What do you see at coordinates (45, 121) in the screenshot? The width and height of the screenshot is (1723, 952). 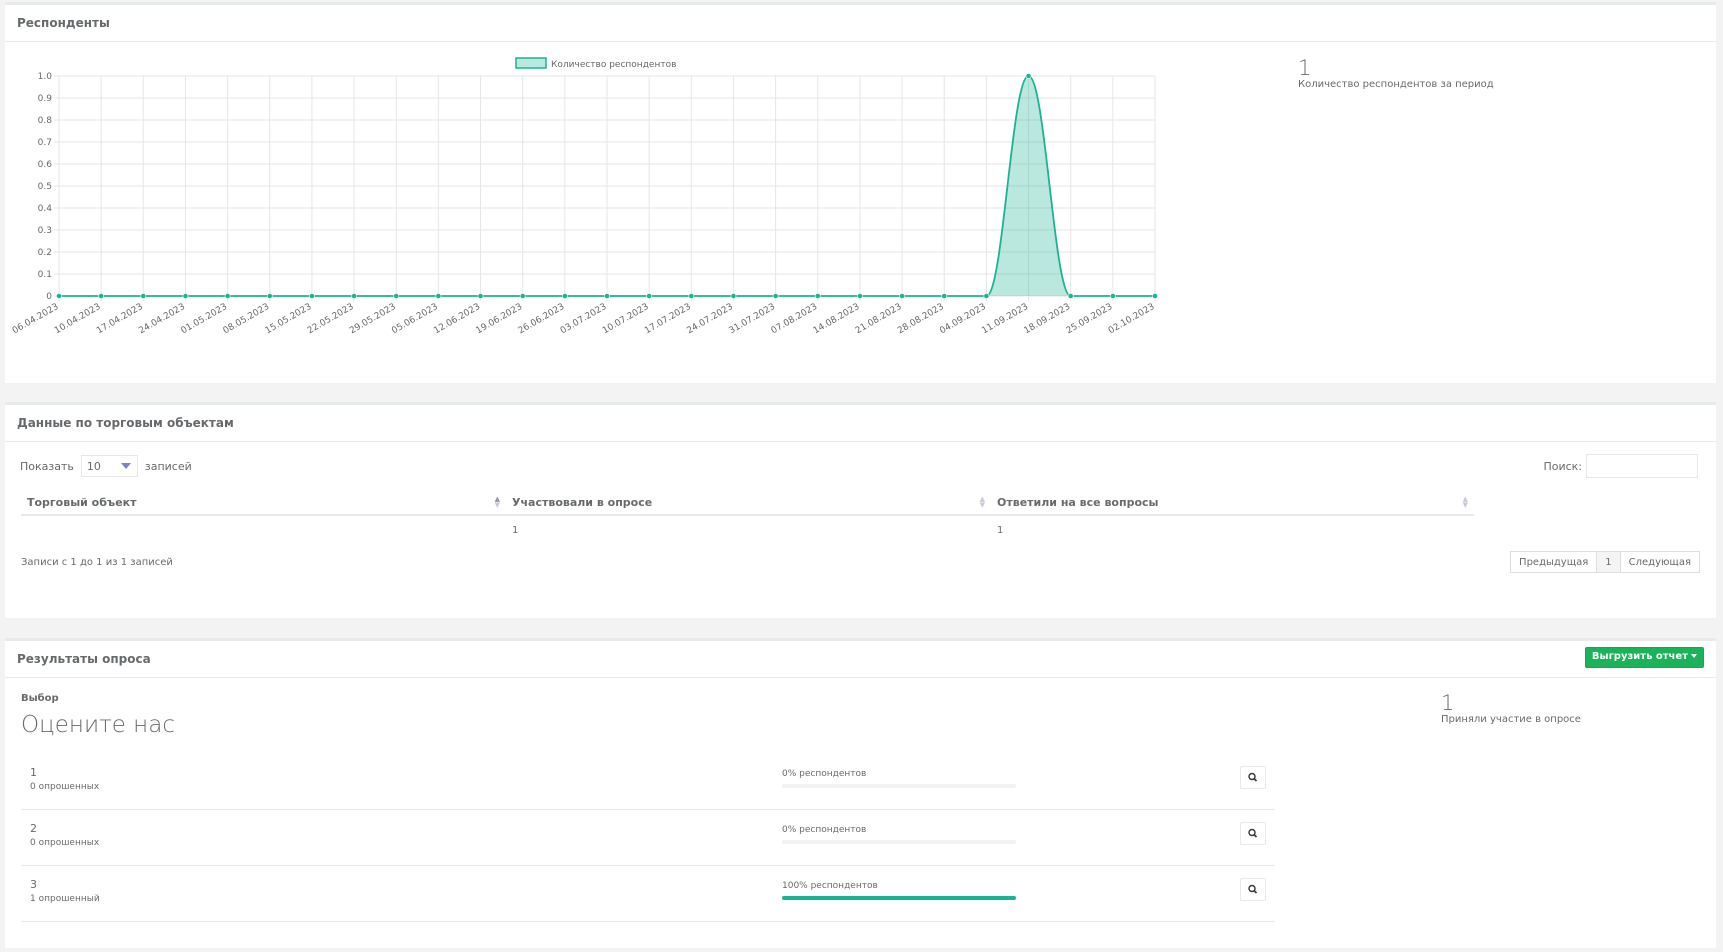 I see `y-tick-label: 0.8` at bounding box center [45, 121].